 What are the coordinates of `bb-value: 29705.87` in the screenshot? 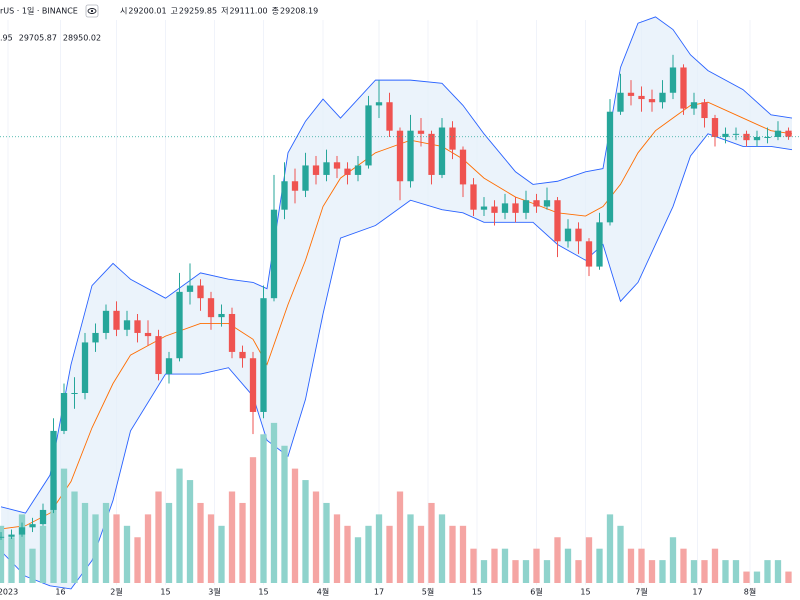 It's located at (38, 38).